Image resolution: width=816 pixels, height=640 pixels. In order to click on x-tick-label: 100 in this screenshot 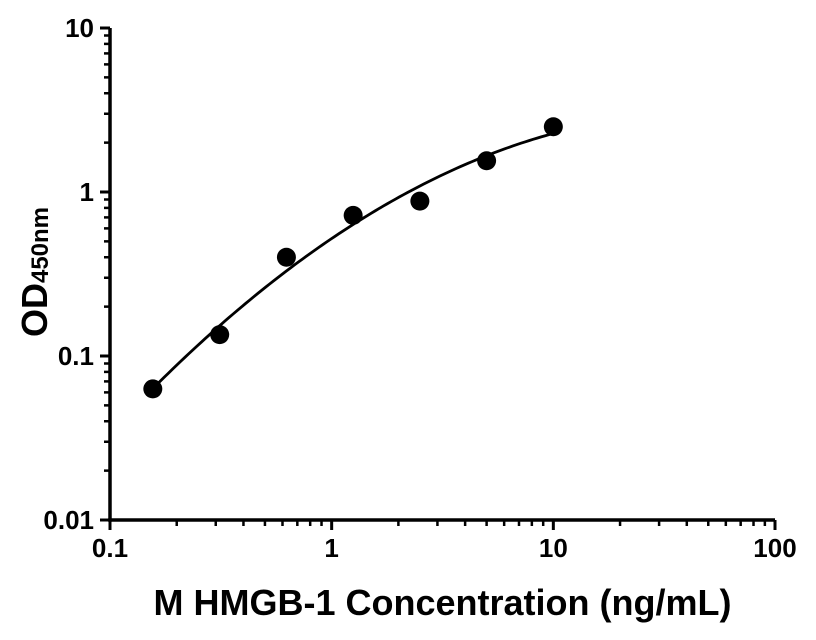, I will do `click(774, 548)`.